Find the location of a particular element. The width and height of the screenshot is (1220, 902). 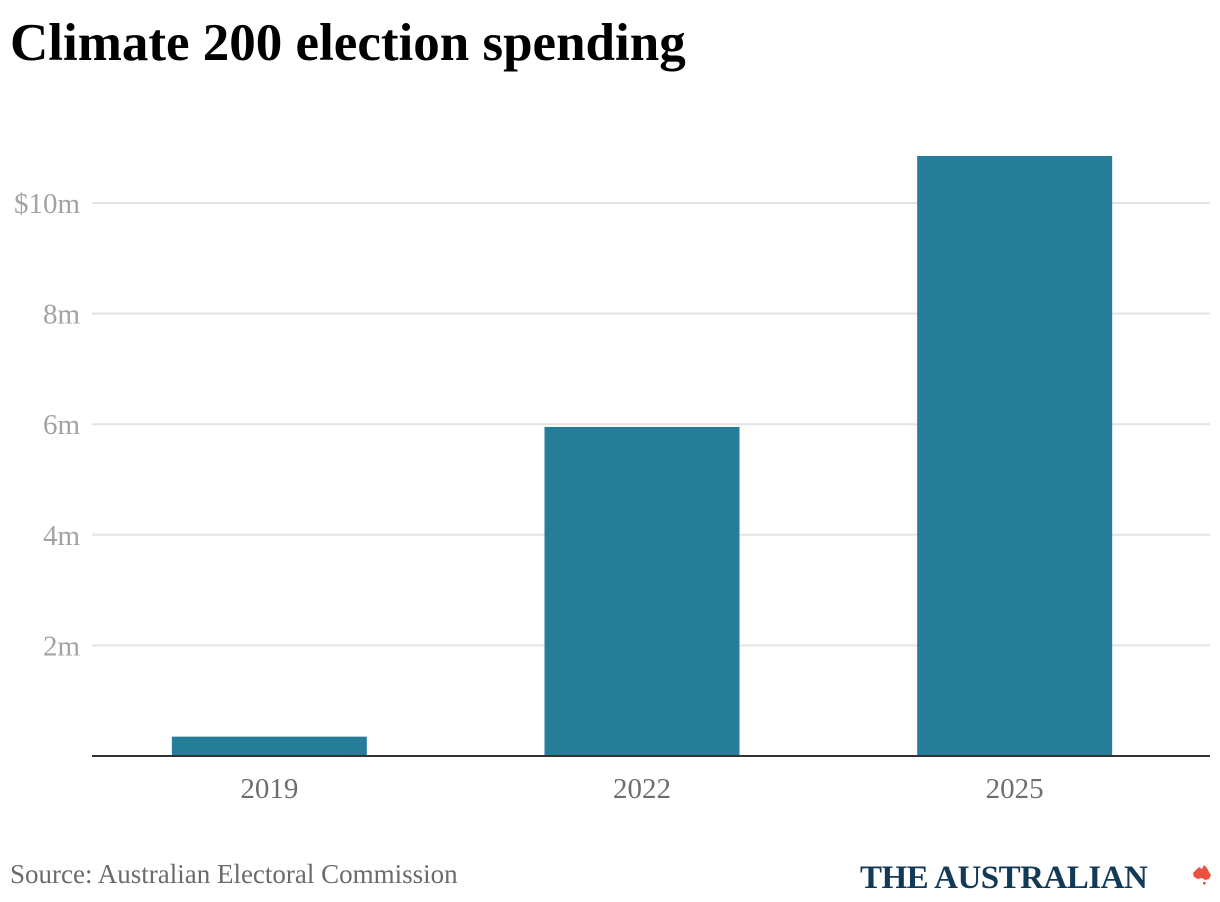

x-tick-label: 2019 is located at coordinates (269, 789).